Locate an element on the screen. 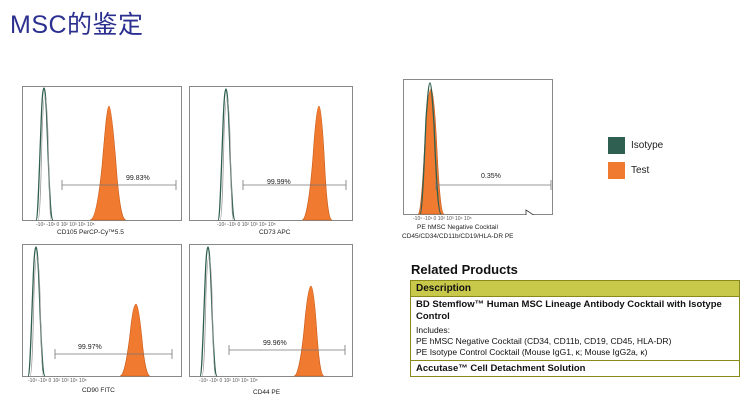 This screenshot has width=756, height=401. percent-label: 99.83% is located at coordinates (138, 178).